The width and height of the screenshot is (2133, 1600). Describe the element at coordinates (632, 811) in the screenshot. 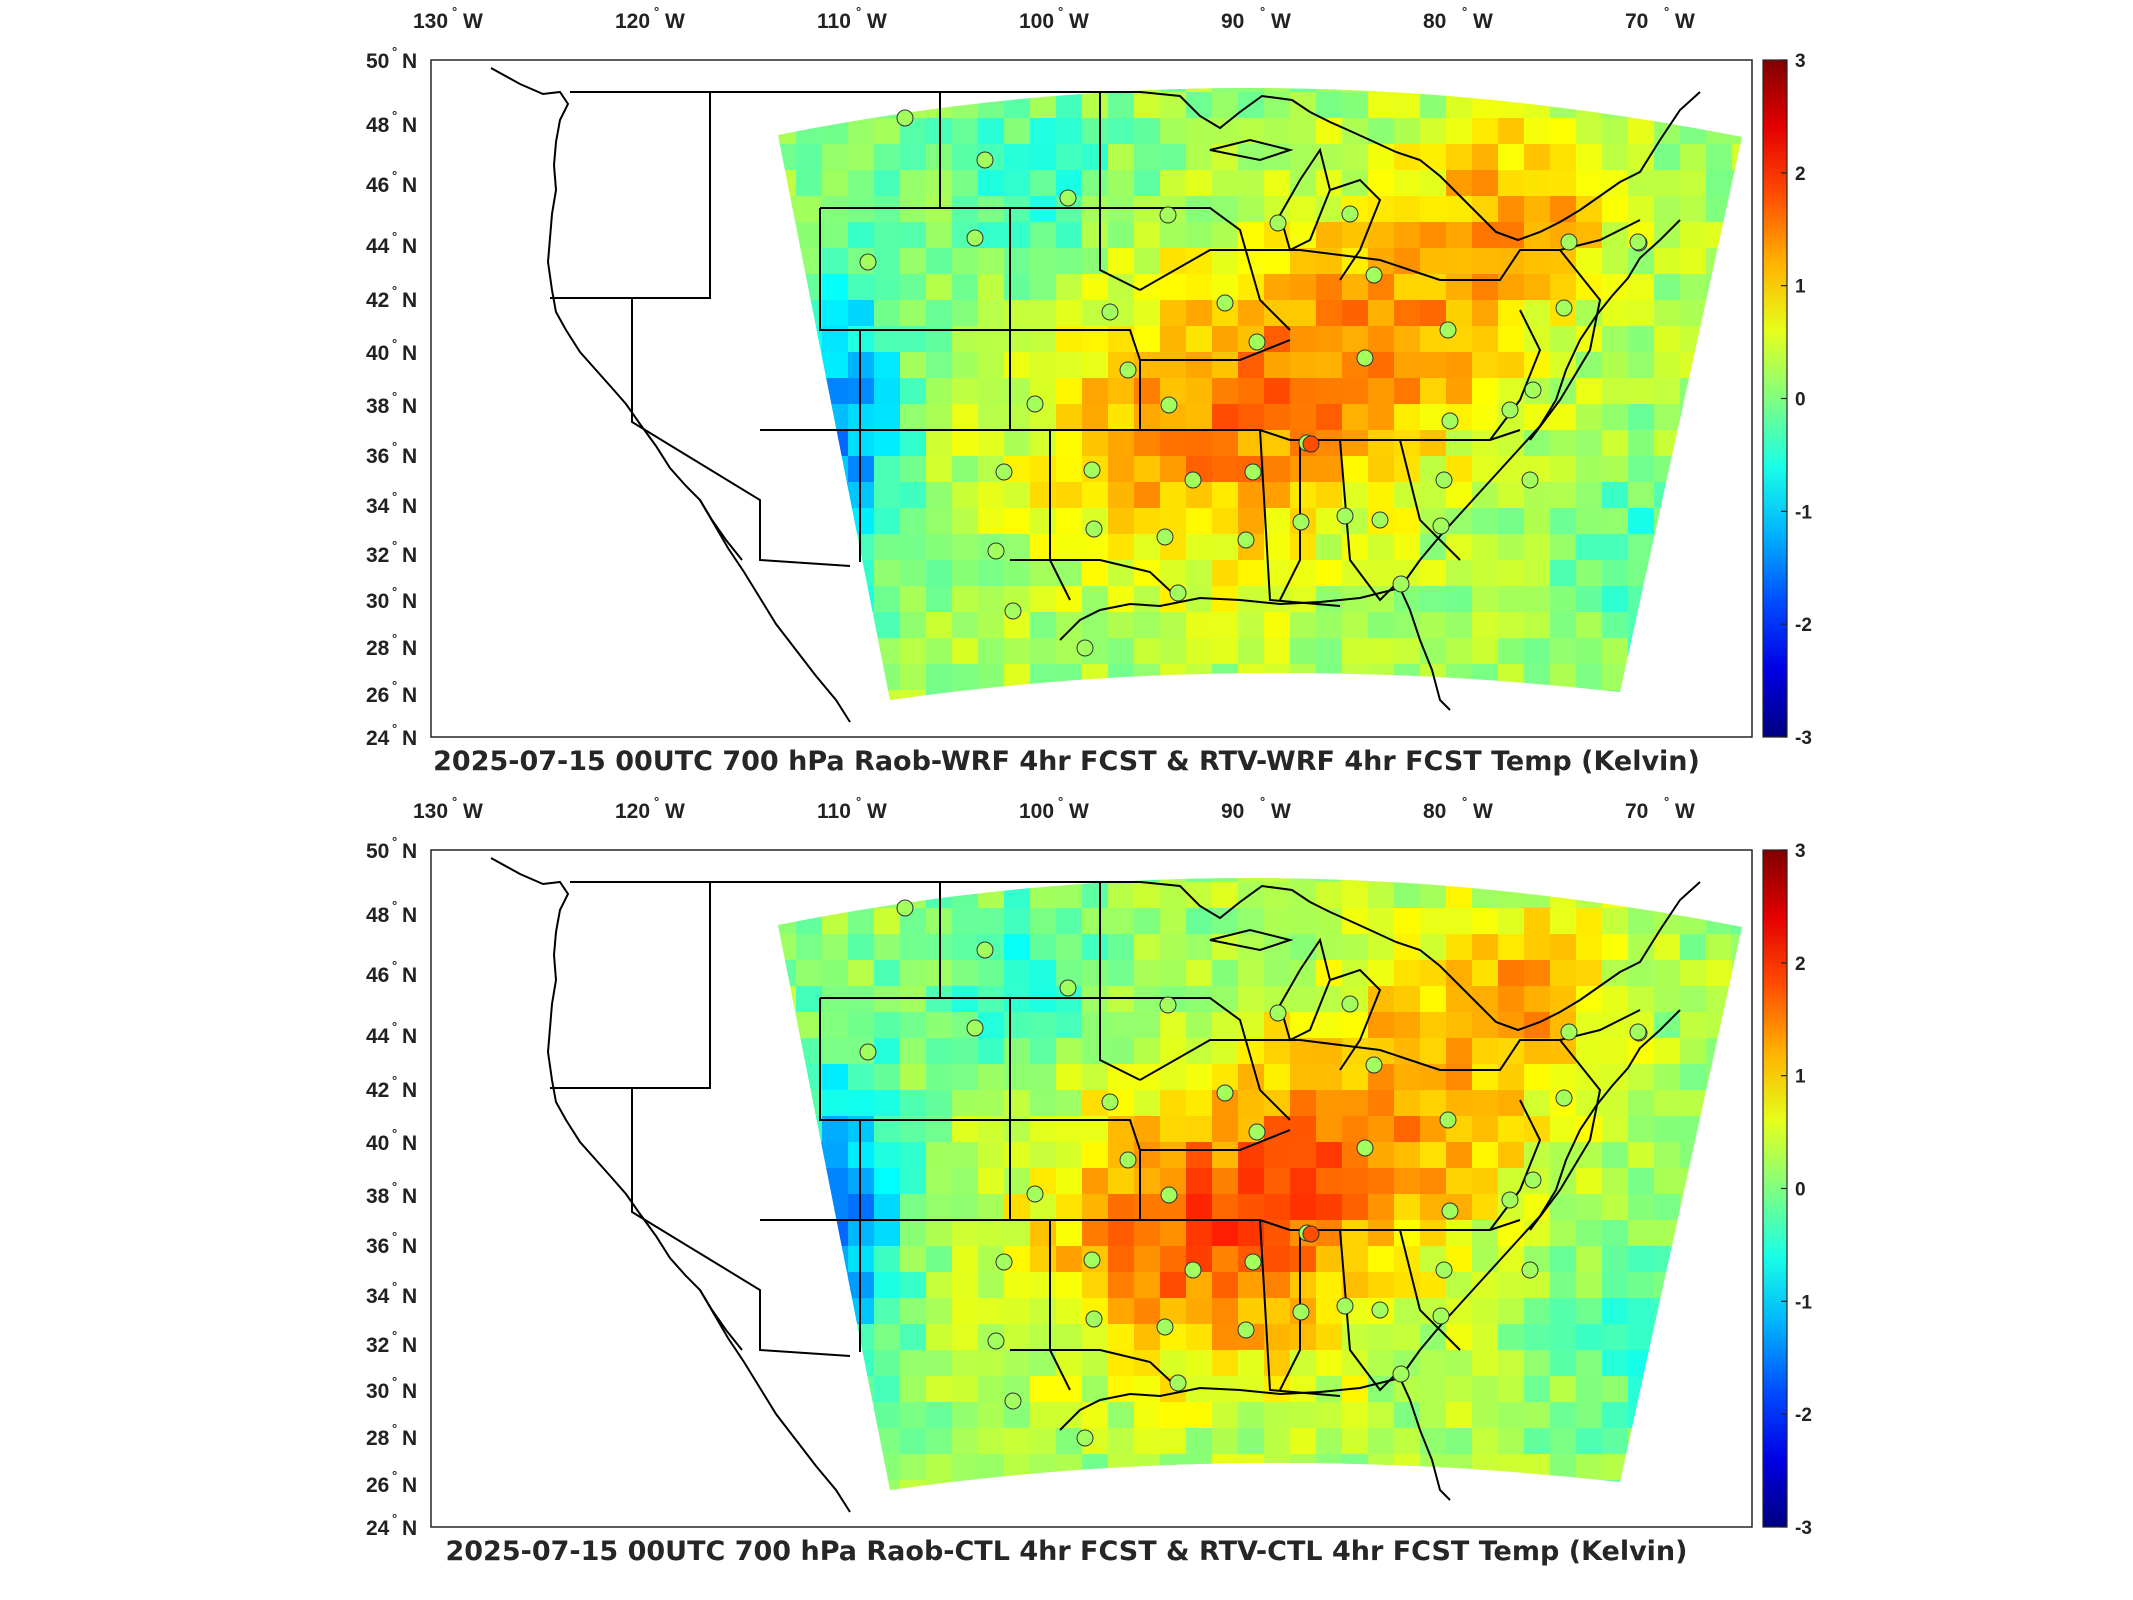

I see `lon-tick-label: 120` at that location.